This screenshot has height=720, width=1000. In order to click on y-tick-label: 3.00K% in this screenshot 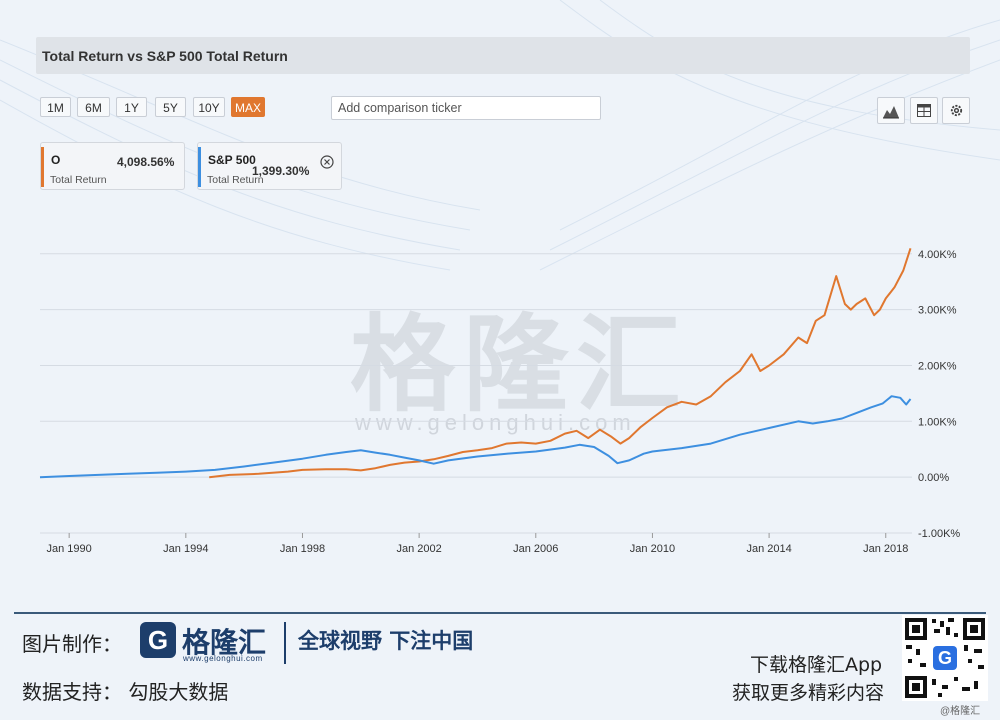, I will do `click(937, 311)`.